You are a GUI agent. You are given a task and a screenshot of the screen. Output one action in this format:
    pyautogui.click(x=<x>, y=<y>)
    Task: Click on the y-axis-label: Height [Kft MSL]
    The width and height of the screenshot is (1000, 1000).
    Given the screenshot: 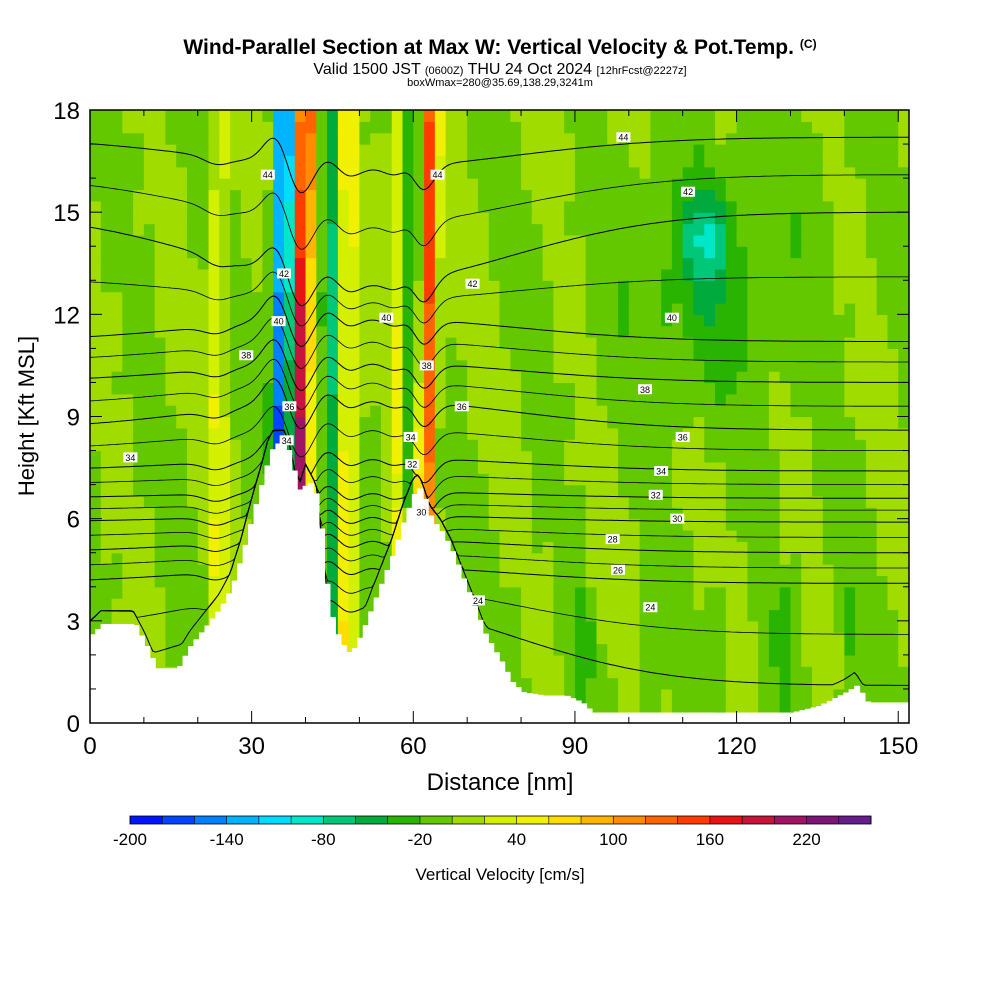 What is the action you would take?
    pyautogui.click(x=26, y=416)
    